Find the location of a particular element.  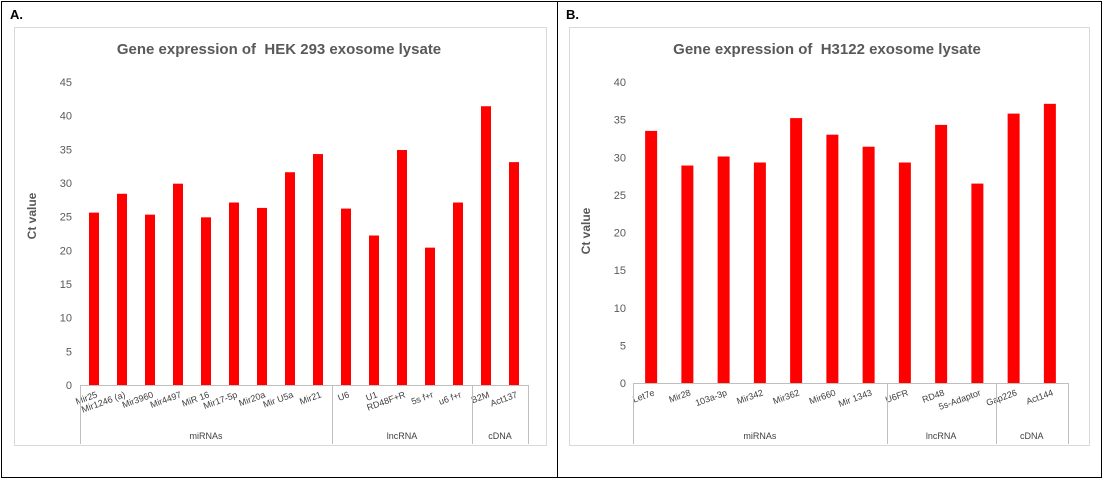

y-tick-label: 45 is located at coordinates (66, 83).